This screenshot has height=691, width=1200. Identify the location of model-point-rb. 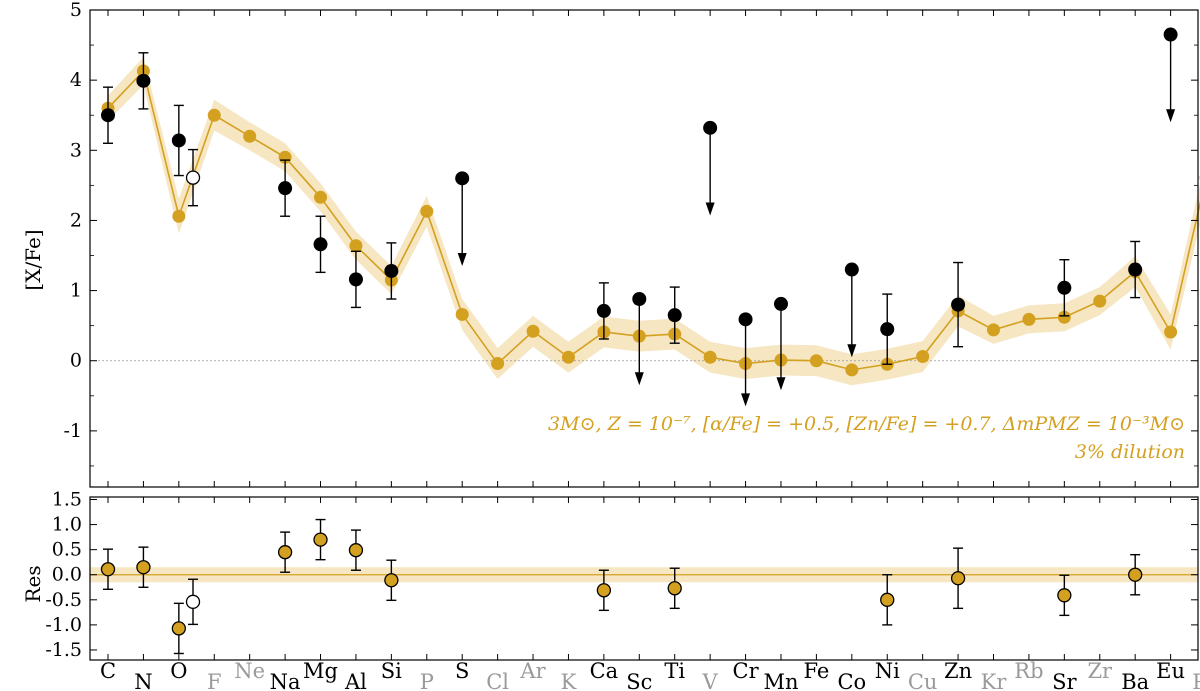
(1029, 319).